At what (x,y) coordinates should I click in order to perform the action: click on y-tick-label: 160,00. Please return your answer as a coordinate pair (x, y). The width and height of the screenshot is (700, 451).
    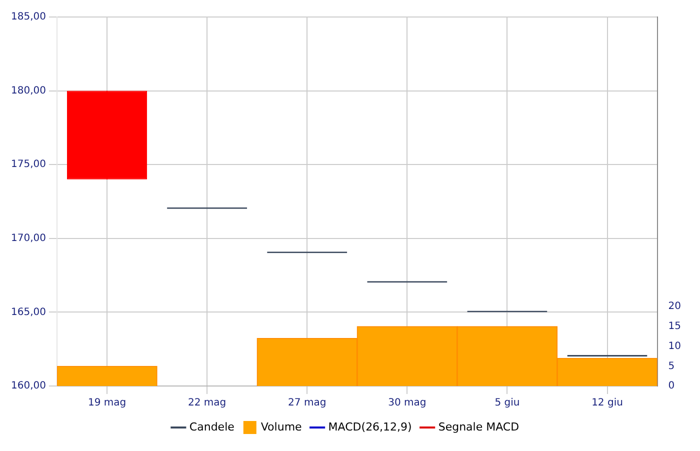
    Looking at the image, I should click on (28, 386).